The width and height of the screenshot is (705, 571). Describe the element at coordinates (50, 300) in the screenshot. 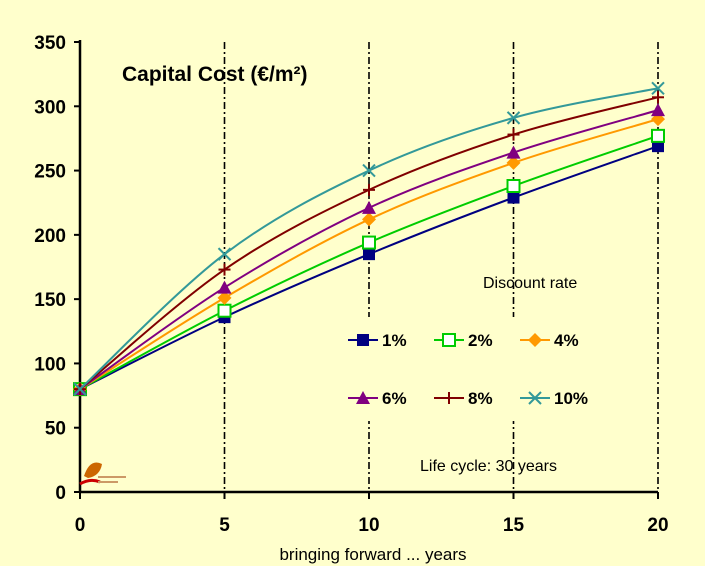

I see `y-tick-label: 150` at that location.